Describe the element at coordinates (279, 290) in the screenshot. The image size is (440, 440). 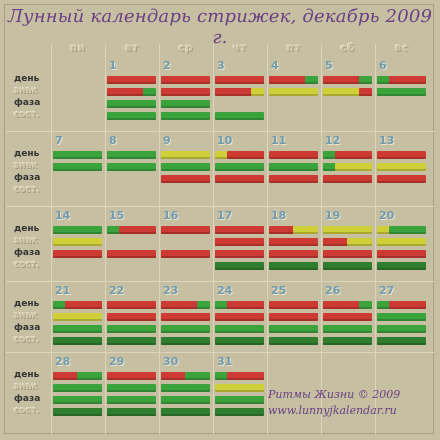
I see `day-number-25: 25` at that location.